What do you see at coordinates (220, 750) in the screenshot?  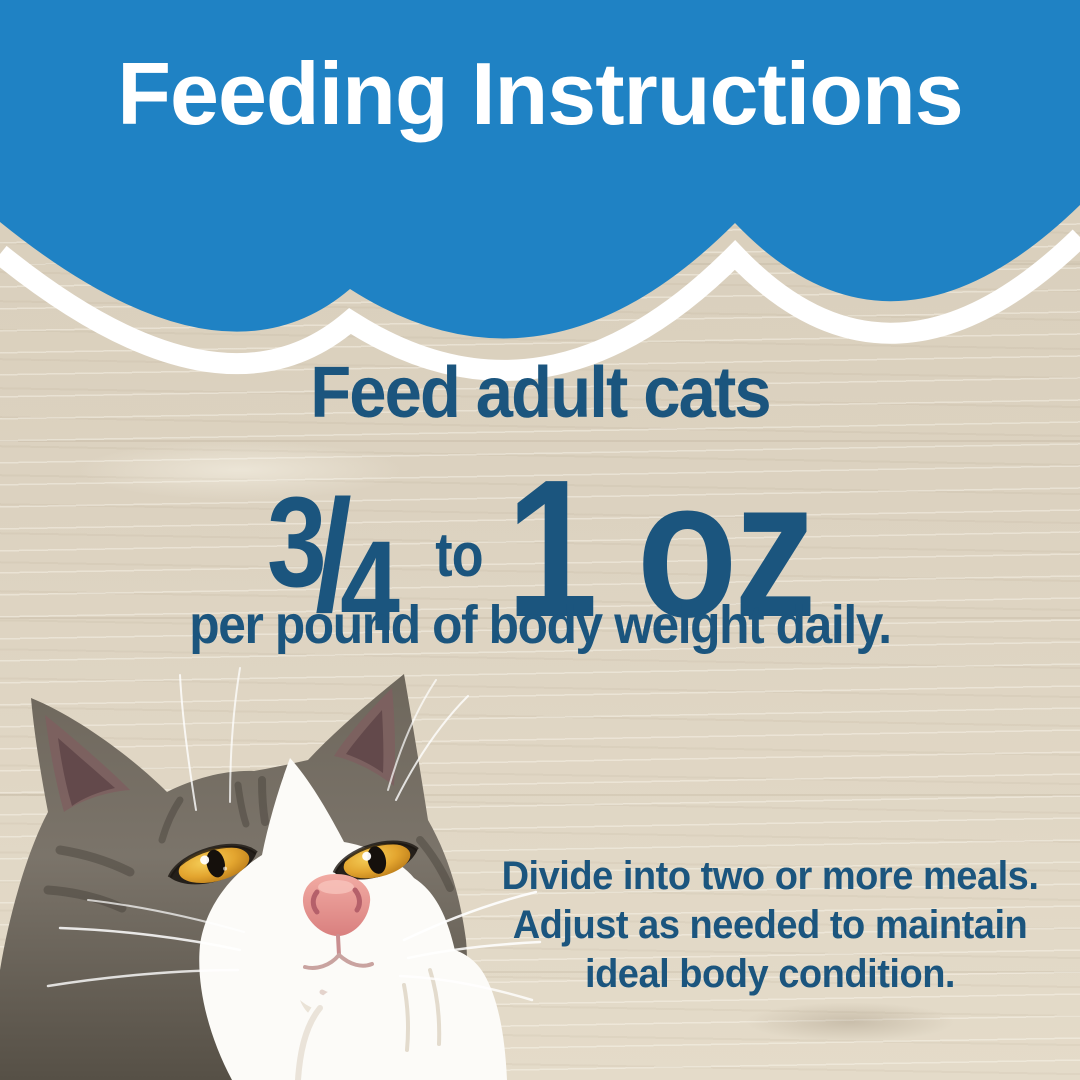 I see `cat-ear-inner` at bounding box center [220, 750].